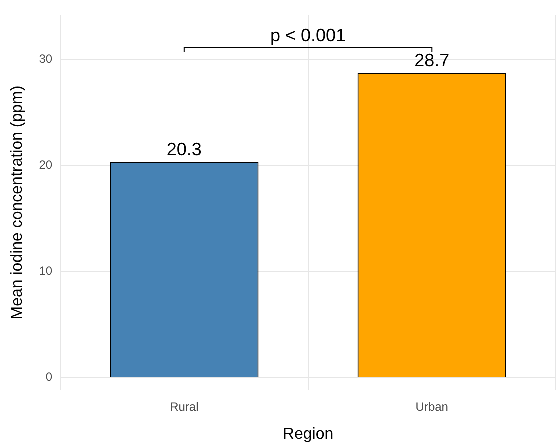 This screenshot has height=448, width=556. What do you see at coordinates (49, 377) in the screenshot?
I see `y-tick-label: 0` at bounding box center [49, 377].